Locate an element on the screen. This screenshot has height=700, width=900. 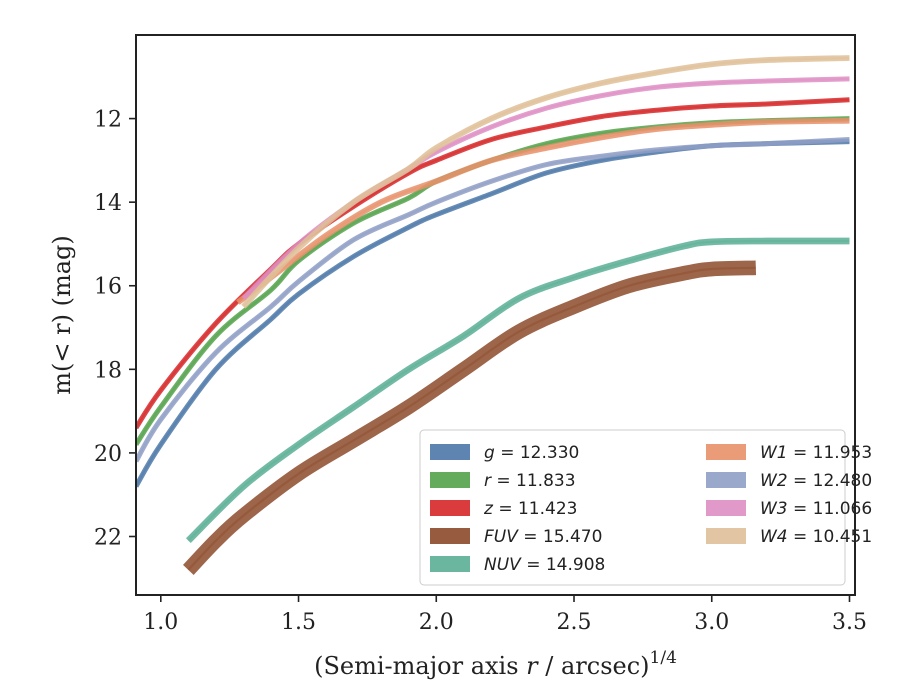
legend-item-nuv: NUV = 14.908 is located at coordinates (517, 565).